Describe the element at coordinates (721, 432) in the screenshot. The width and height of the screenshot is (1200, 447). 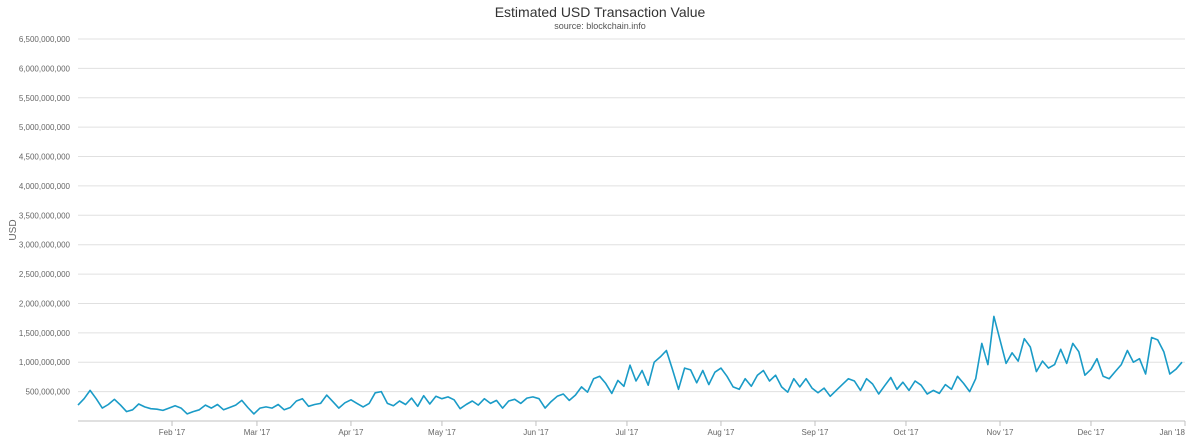
I see `x-tick-label: Aug '17` at that location.